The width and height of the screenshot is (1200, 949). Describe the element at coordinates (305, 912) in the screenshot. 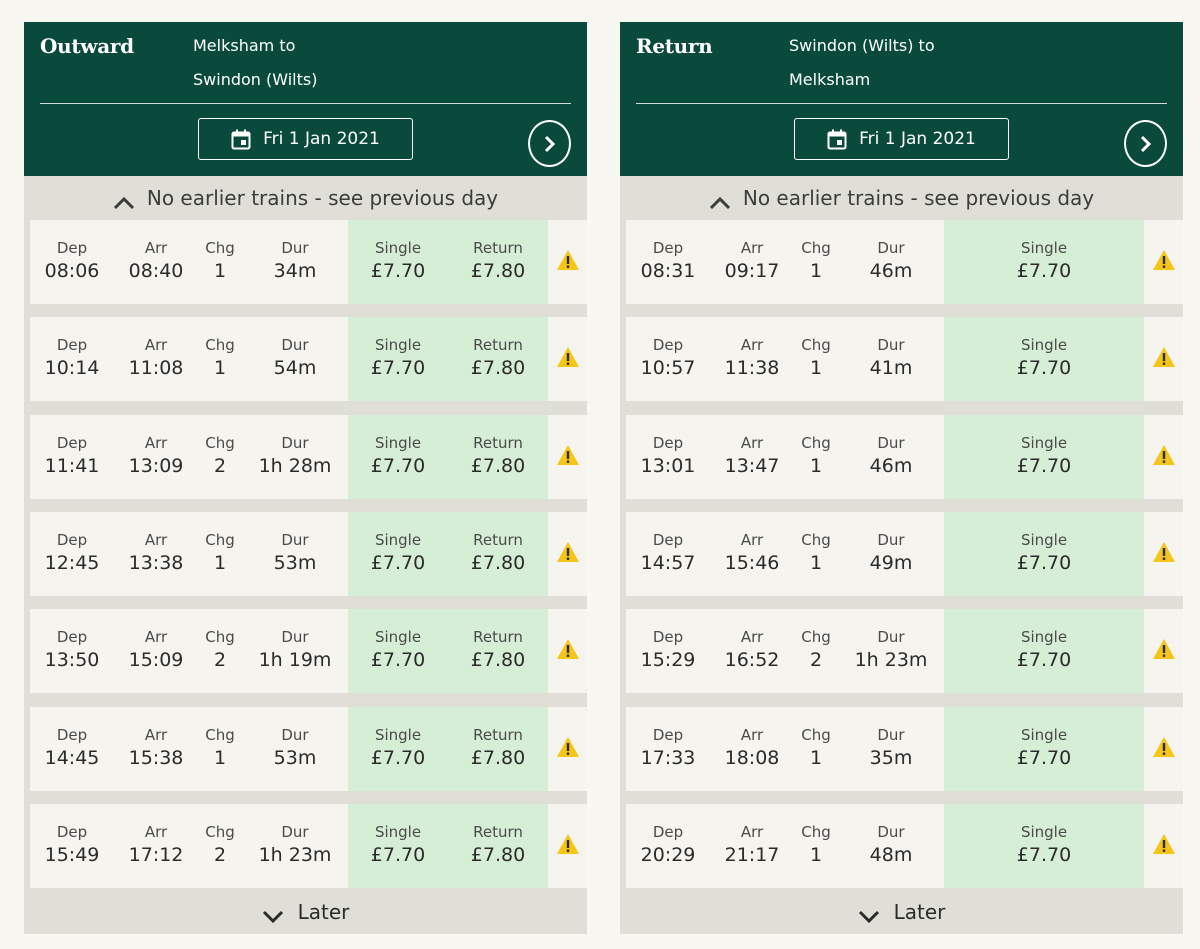

I see `outward-later-button: Later` at that location.